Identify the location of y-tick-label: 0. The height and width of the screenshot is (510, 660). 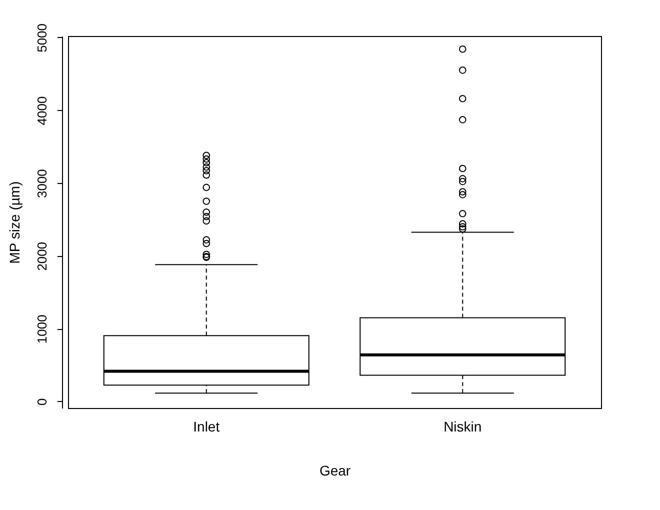
(42, 402).